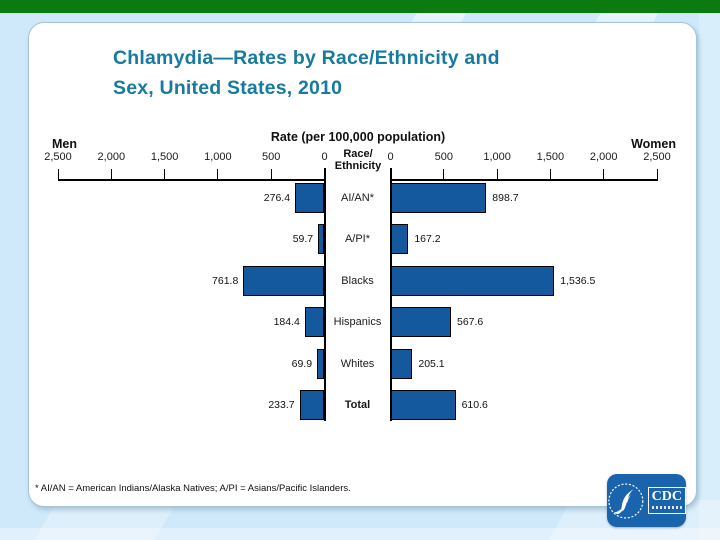 The image size is (720, 540). I want to click on bar-men-Total, so click(312, 405).